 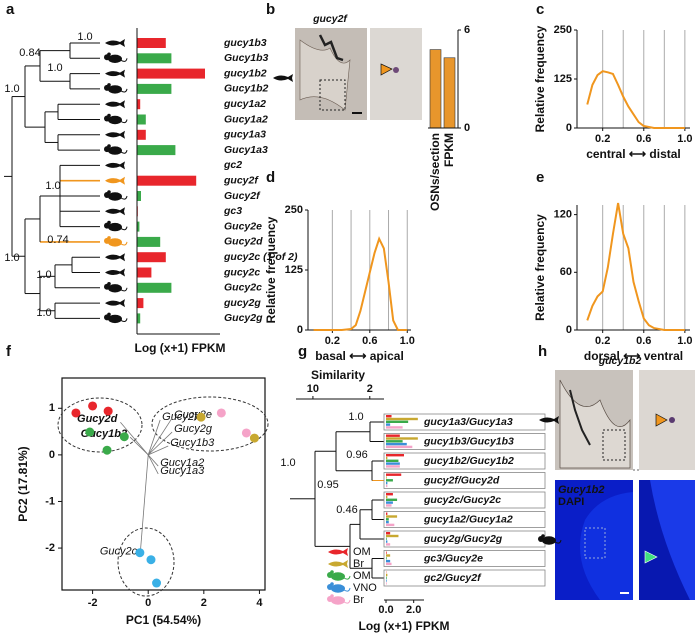 What do you see at coordinates (595, 424) in the screenshot?
I see `tissue` at bounding box center [595, 424].